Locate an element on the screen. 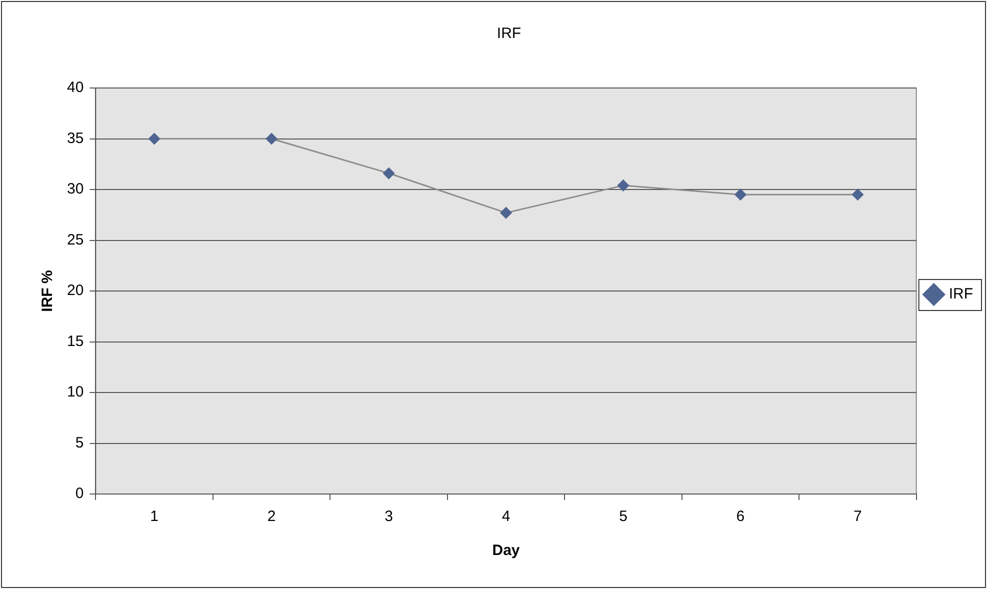 This screenshot has width=987, height=589. y-tick-label: 20 is located at coordinates (75, 291).